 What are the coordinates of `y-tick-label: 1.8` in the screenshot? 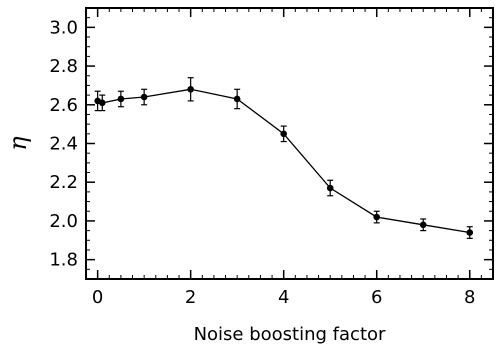 It's located at (63, 260).